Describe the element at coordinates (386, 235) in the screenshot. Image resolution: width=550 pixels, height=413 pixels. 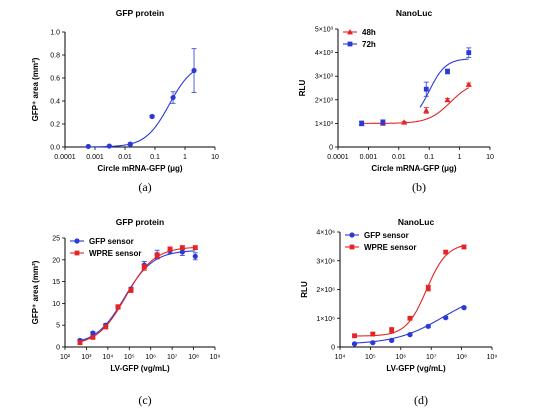
I see `legend-label: GFP sensor` at that location.